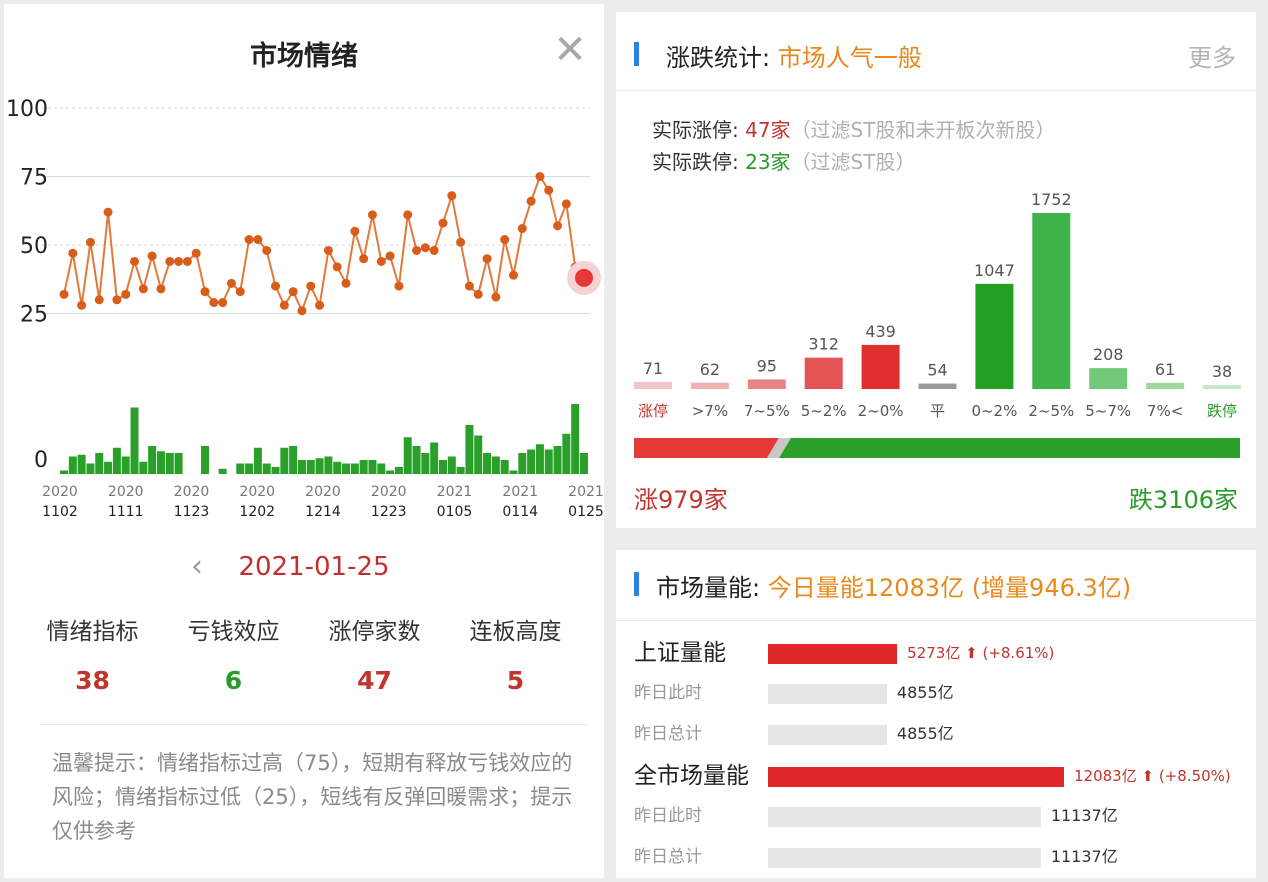 This screenshot has height=882, width=1268. Describe the element at coordinates (636, 54) in the screenshot. I see `section-marker` at that location.